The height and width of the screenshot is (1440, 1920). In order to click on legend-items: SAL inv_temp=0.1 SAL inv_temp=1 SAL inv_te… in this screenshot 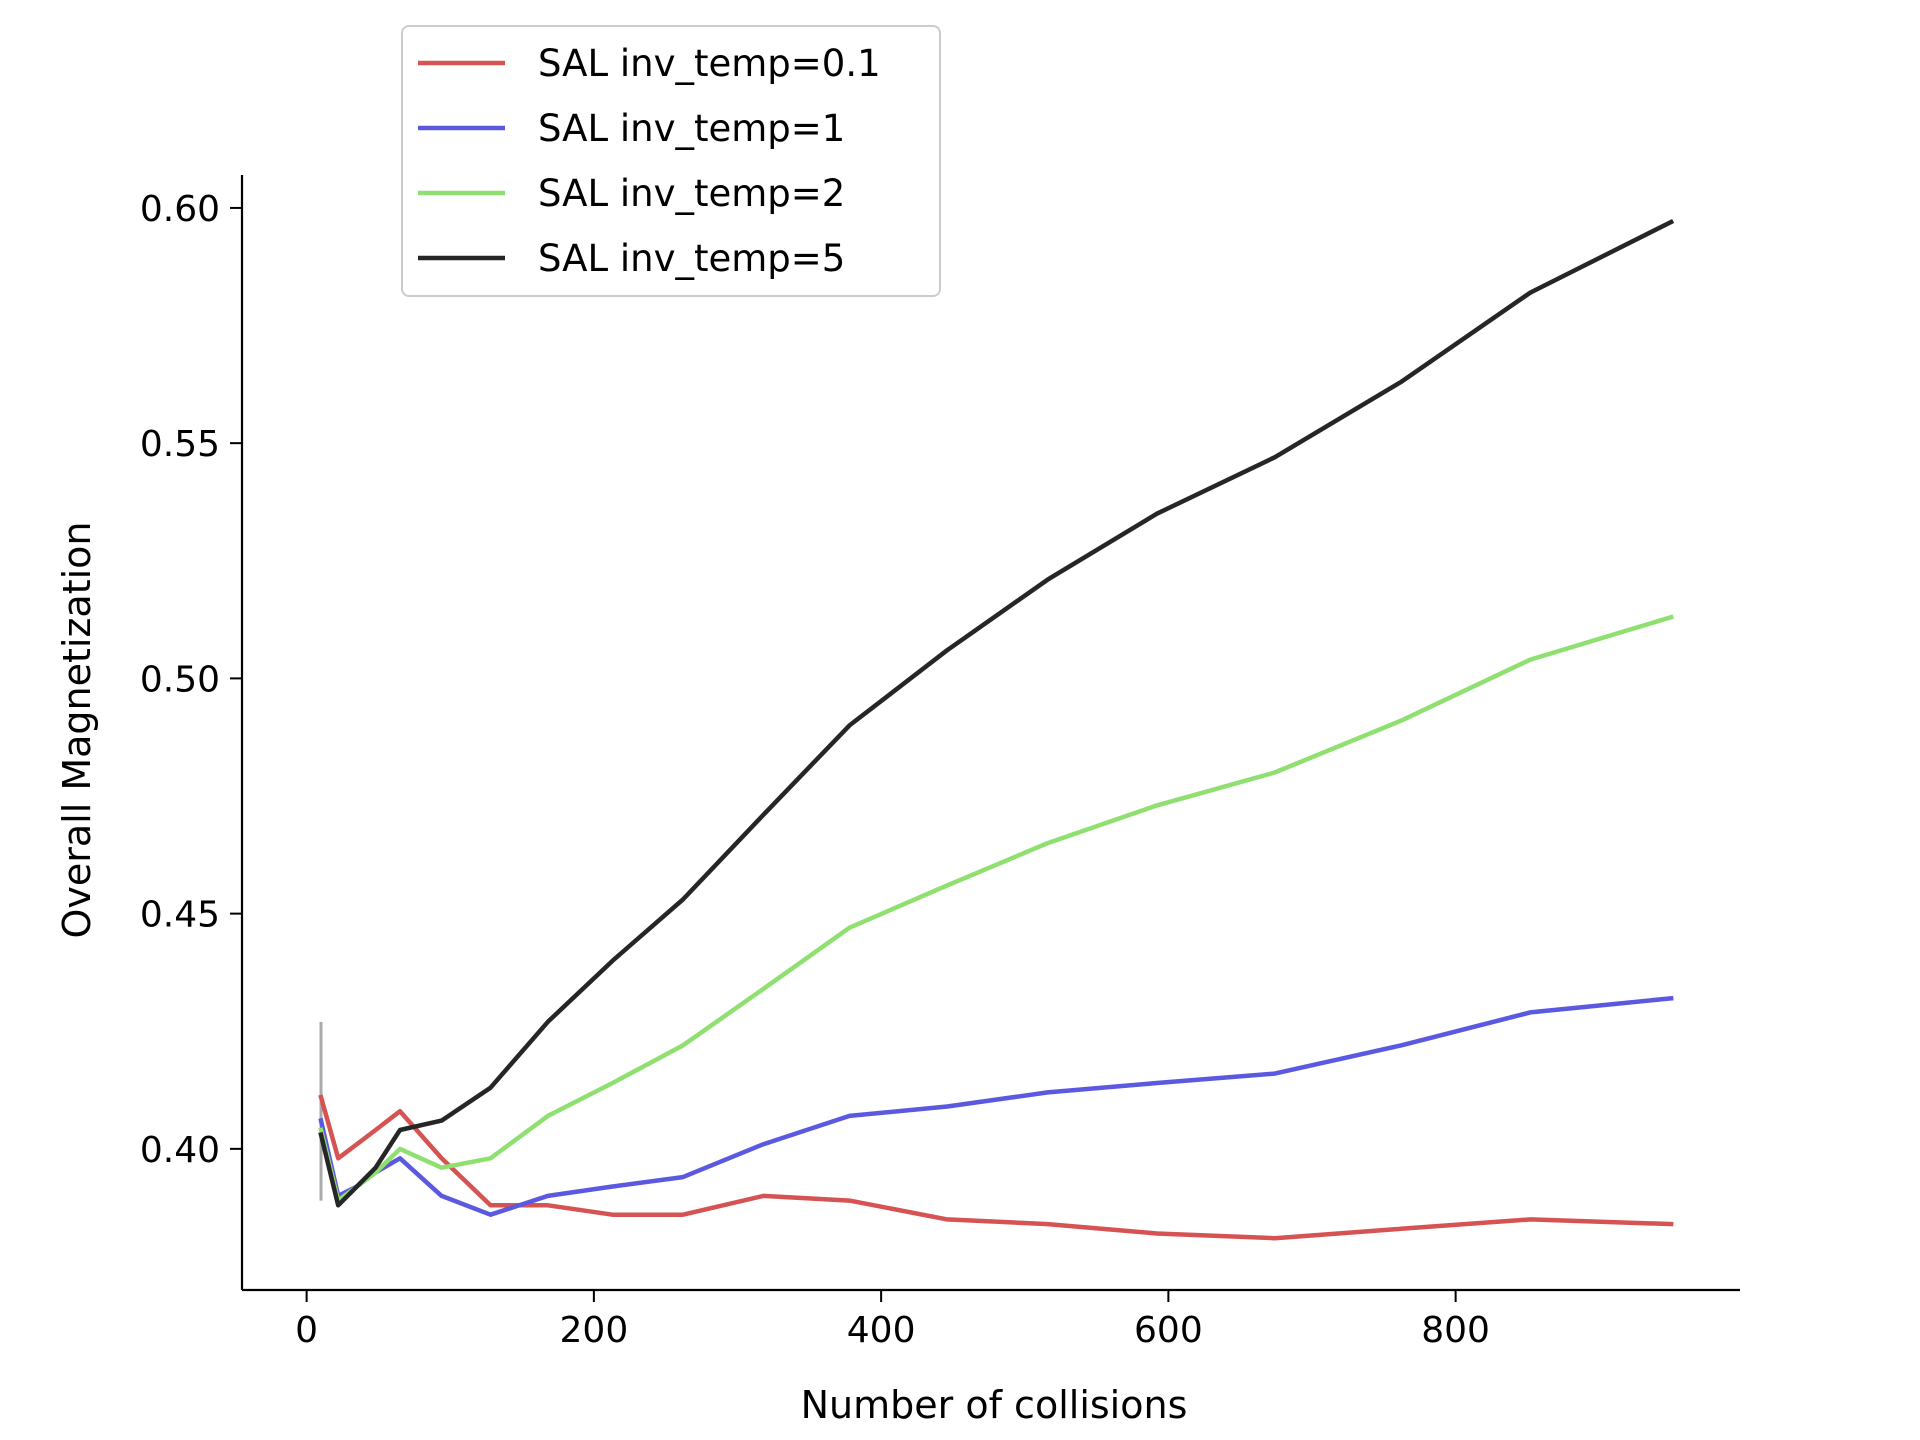, I will do `click(649, 161)`.